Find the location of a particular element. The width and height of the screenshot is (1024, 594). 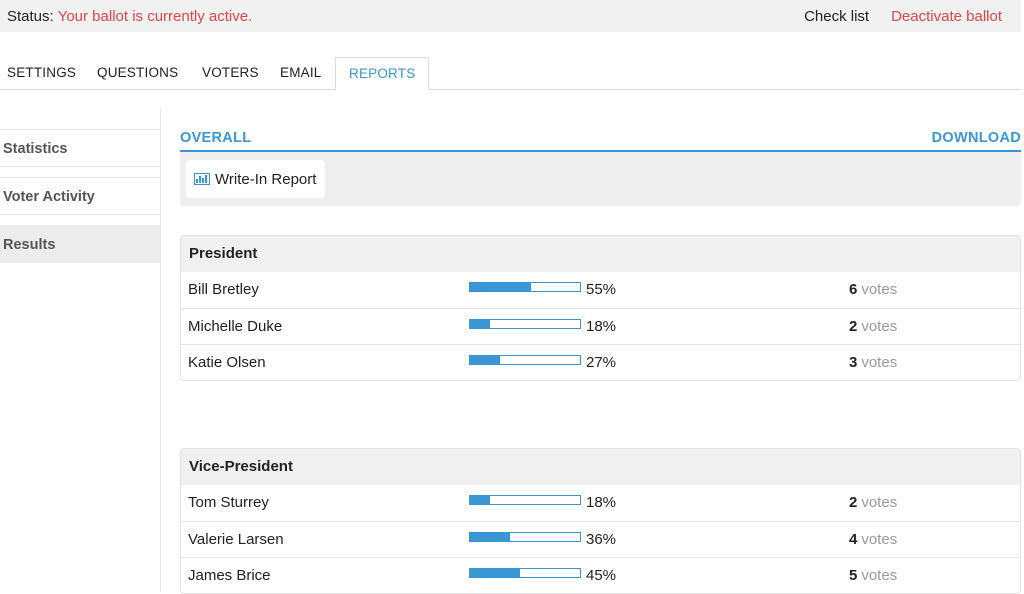

result-row: Valerie Larsen 36% 4 votes is located at coordinates (600, 539).